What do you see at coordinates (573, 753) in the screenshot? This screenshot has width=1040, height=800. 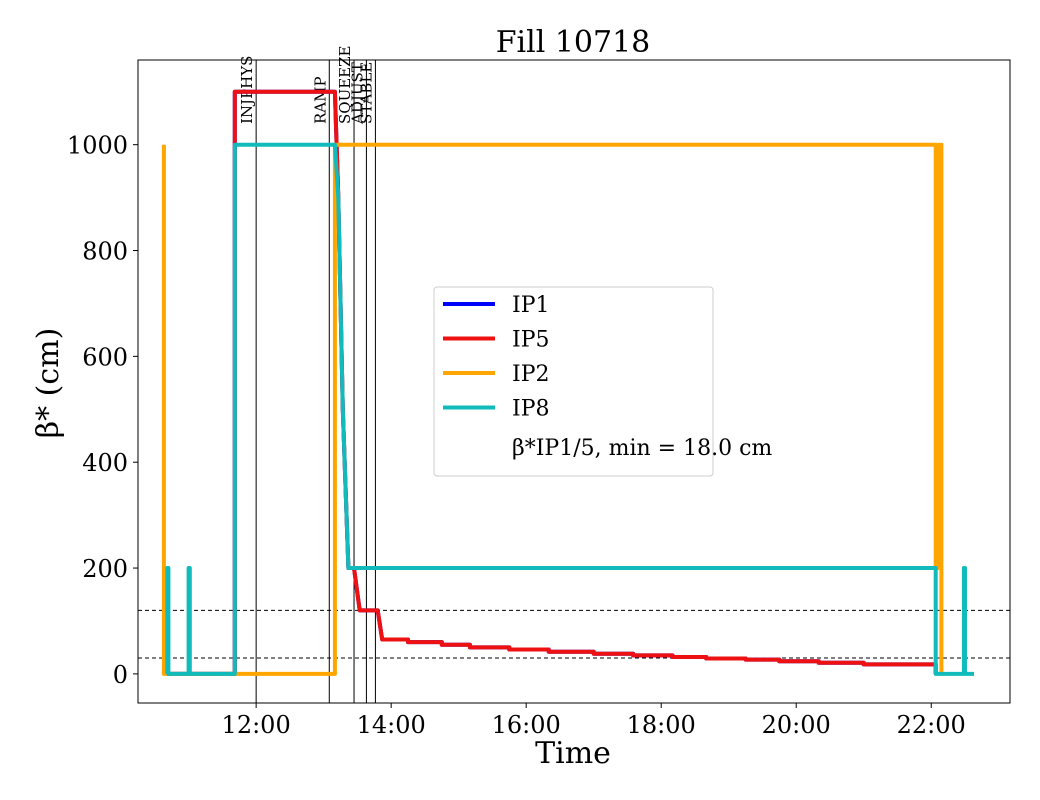 I see `x-axis-label: Time` at bounding box center [573, 753].